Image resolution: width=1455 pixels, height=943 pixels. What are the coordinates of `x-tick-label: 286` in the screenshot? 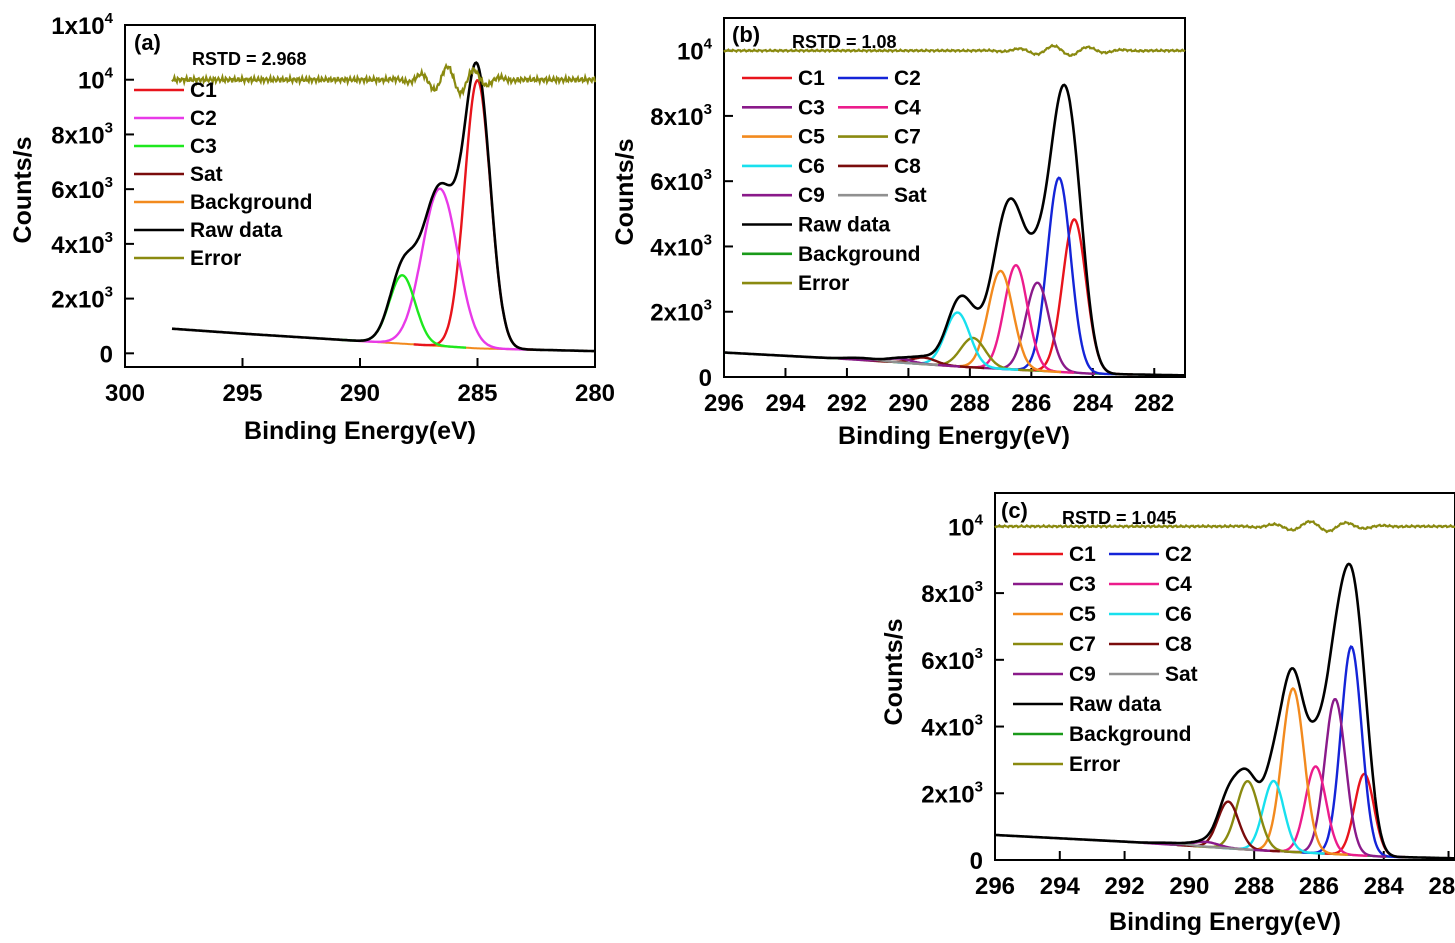 It's located at (1031, 403).